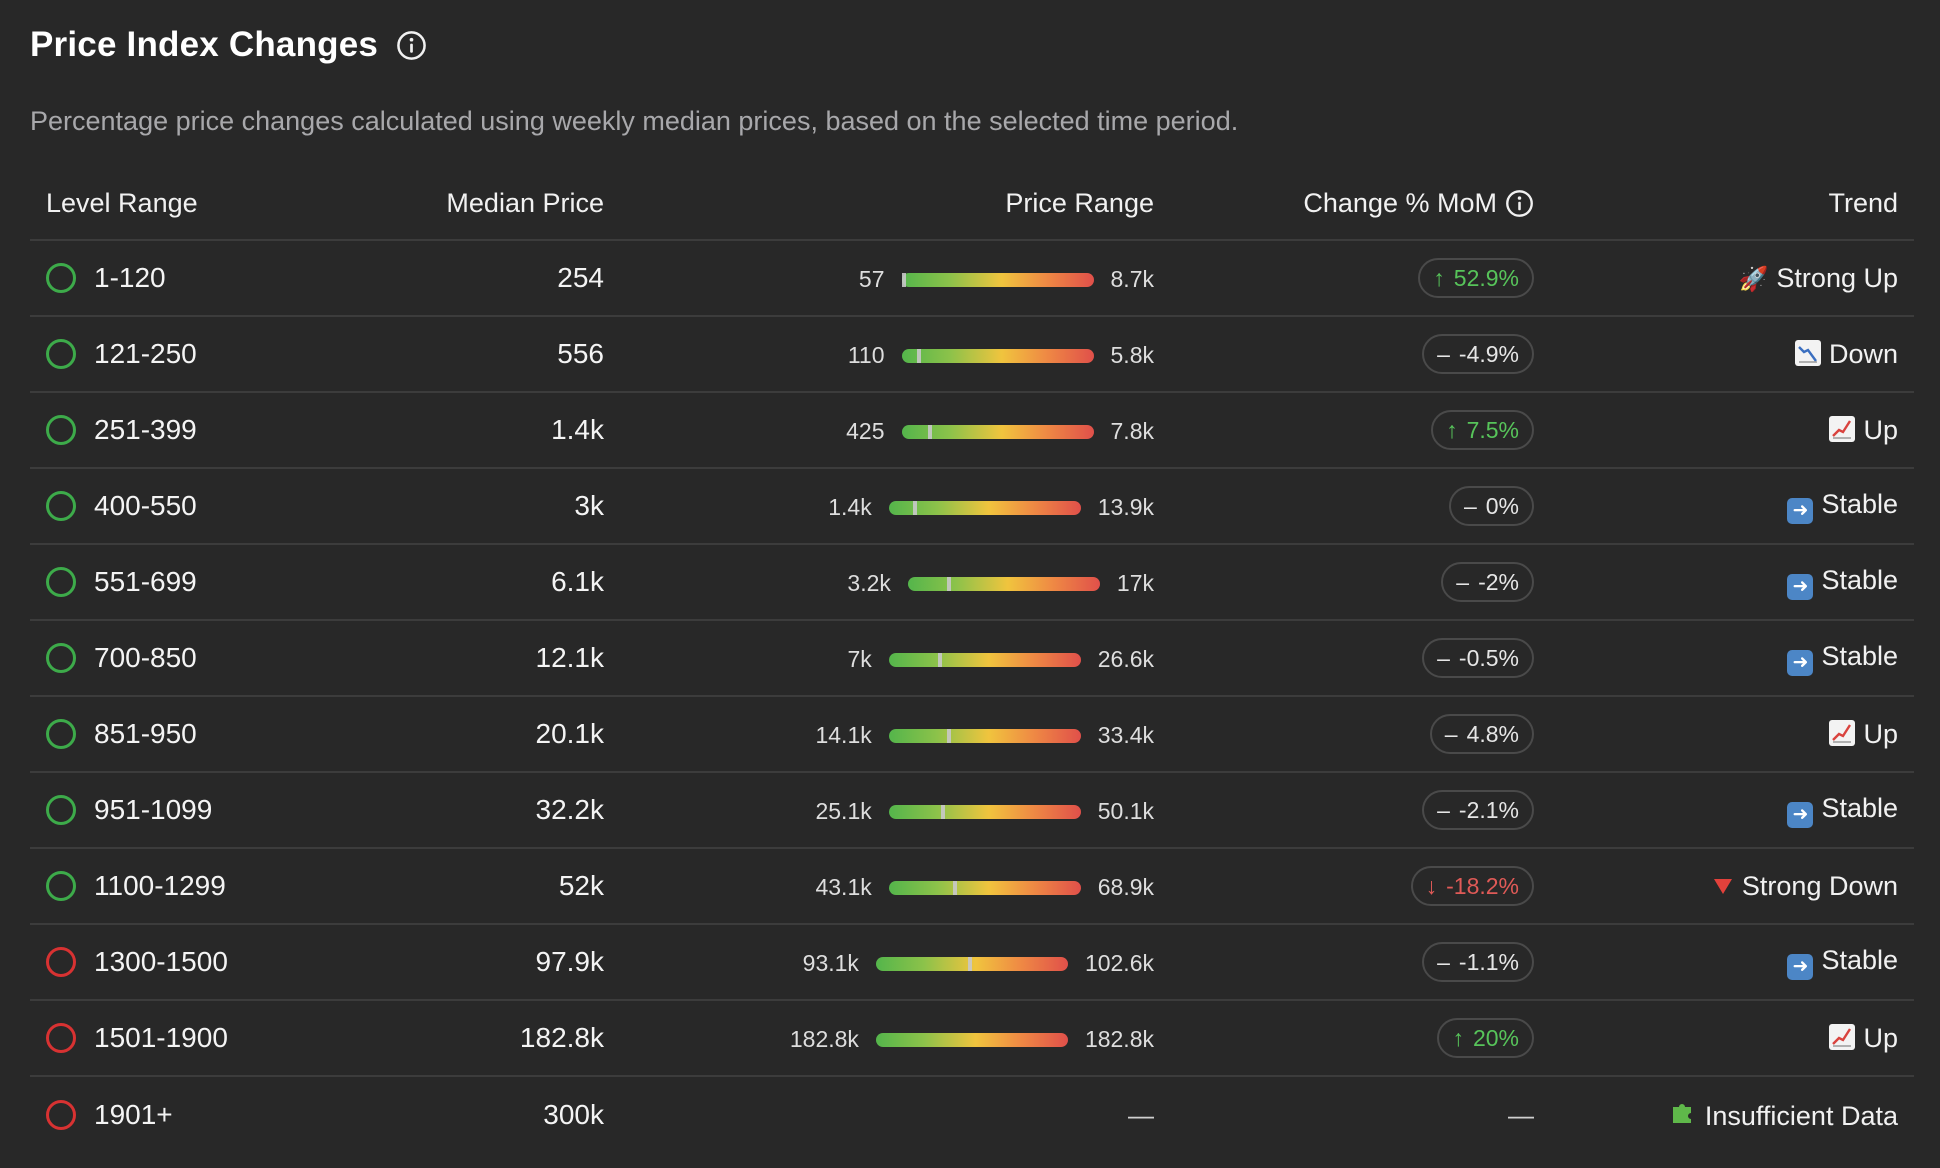  Describe the element at coordinates (160, 885) in the screenshot. I see `level-range-label: 1100-1299` at that location.